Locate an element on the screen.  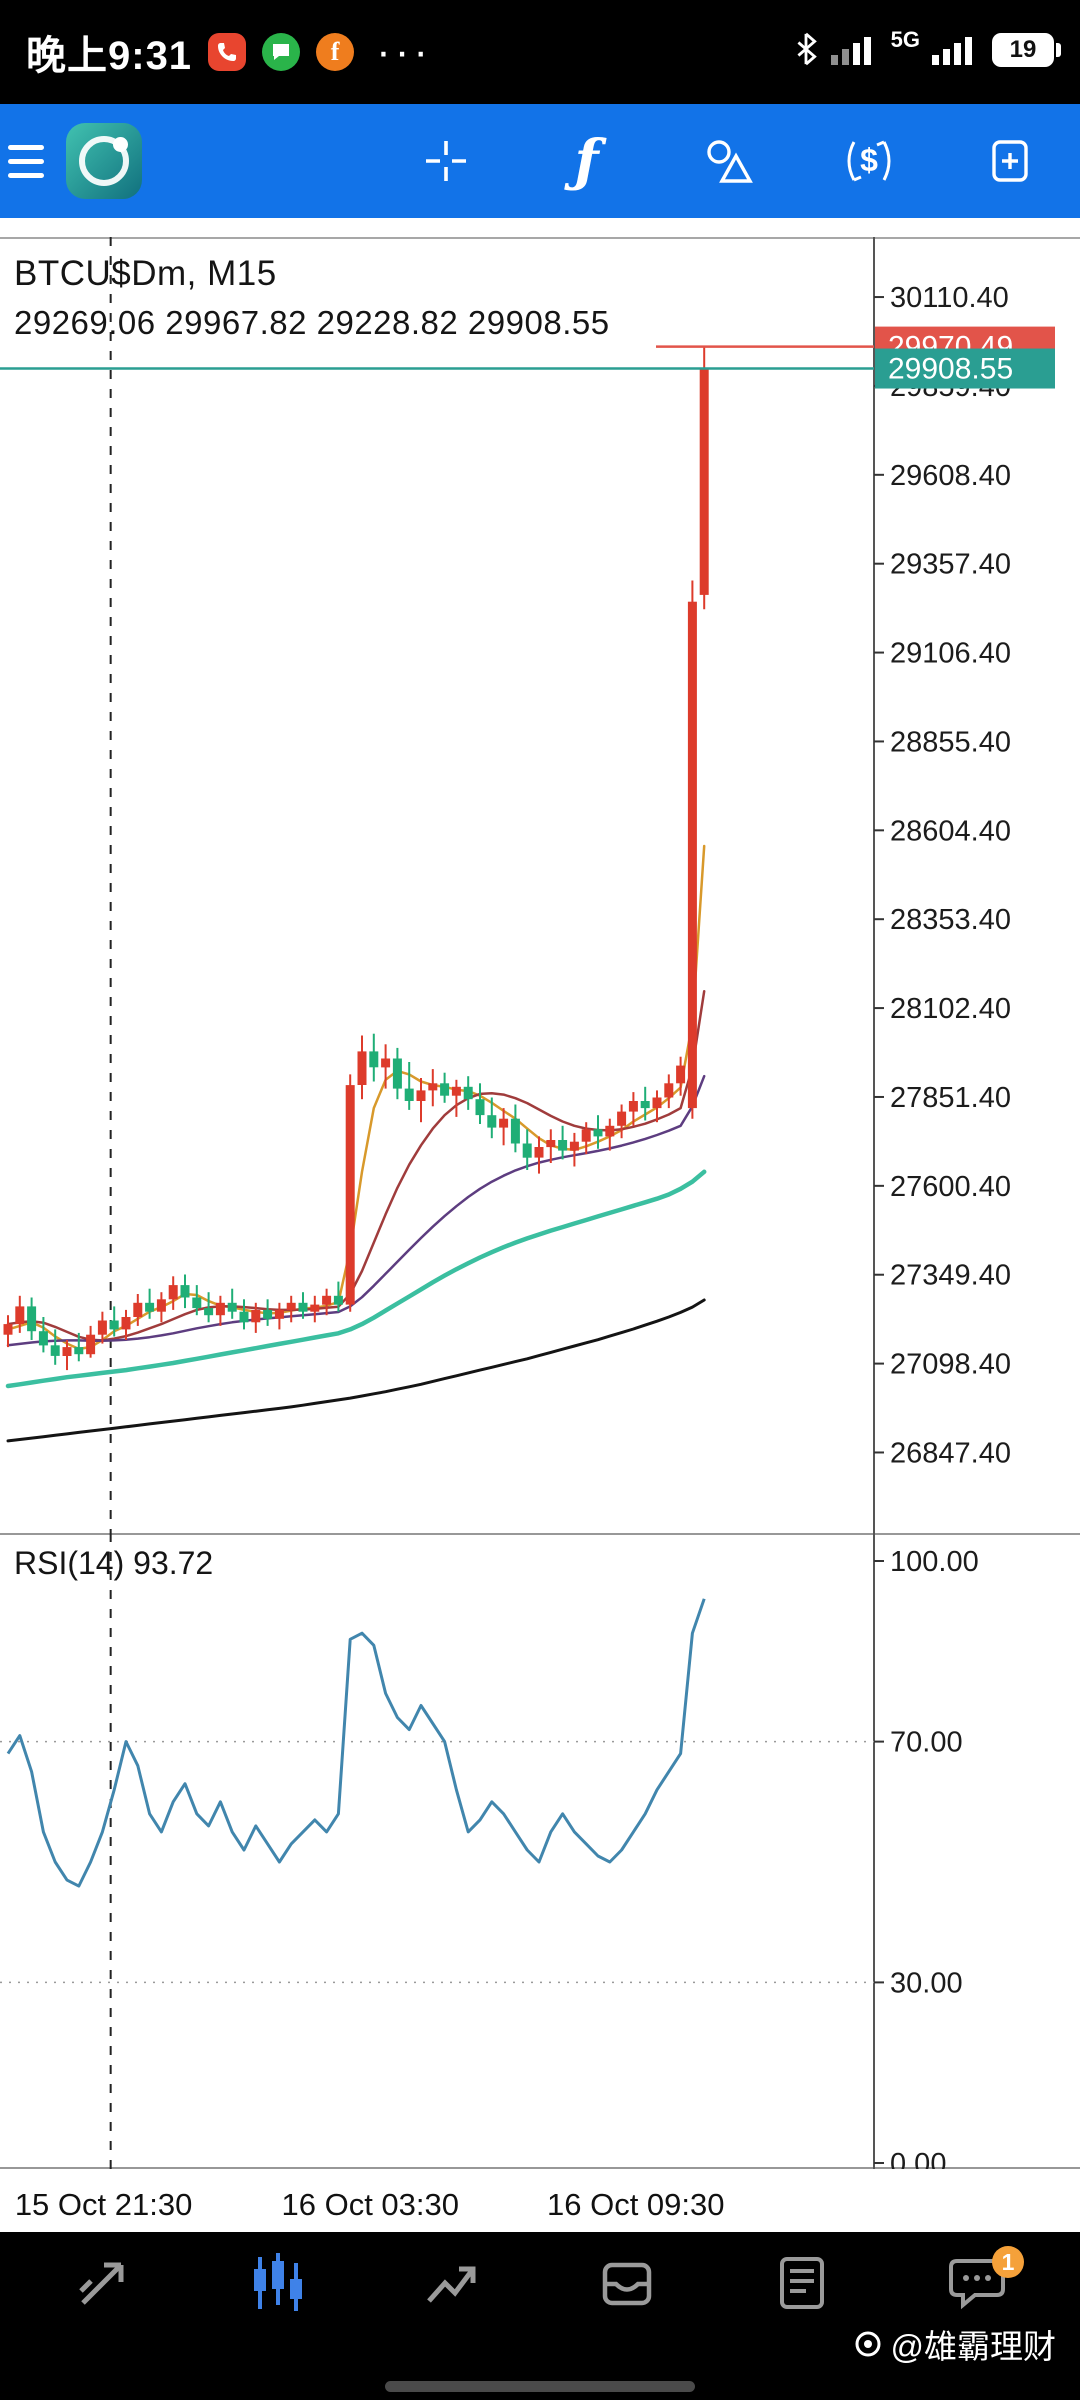
ma-mid-crimson is located at coordinates (356, 1165).